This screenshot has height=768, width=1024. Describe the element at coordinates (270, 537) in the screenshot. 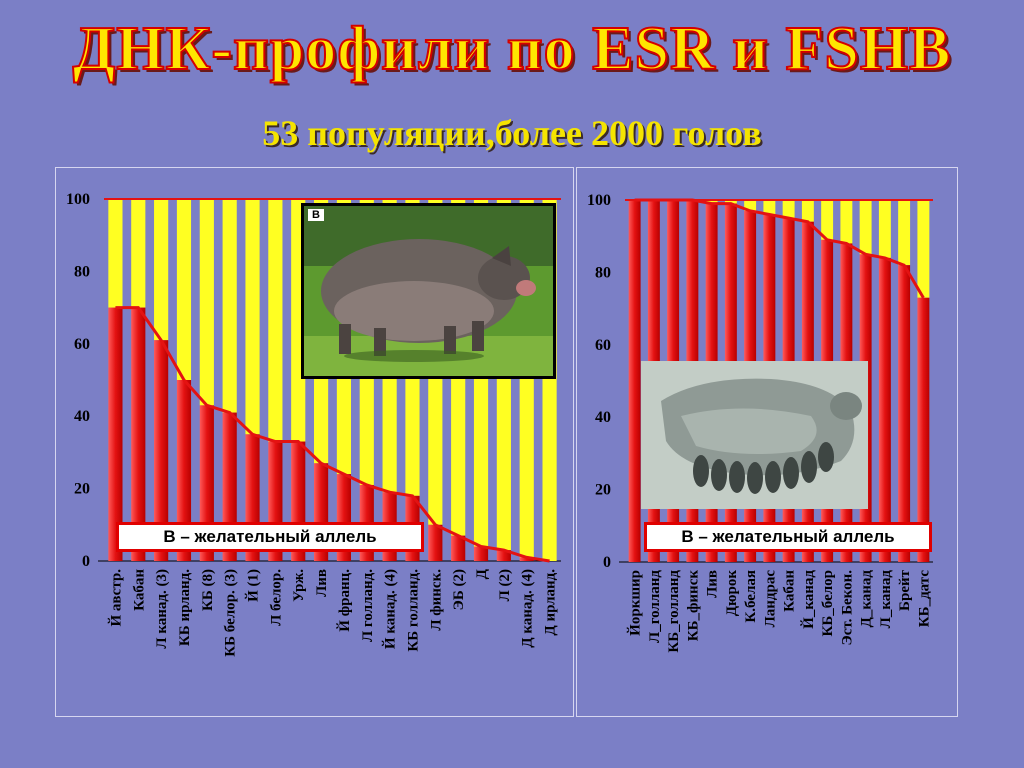

I see `legend-desirable-allele: В – желательный аллель` at that location.